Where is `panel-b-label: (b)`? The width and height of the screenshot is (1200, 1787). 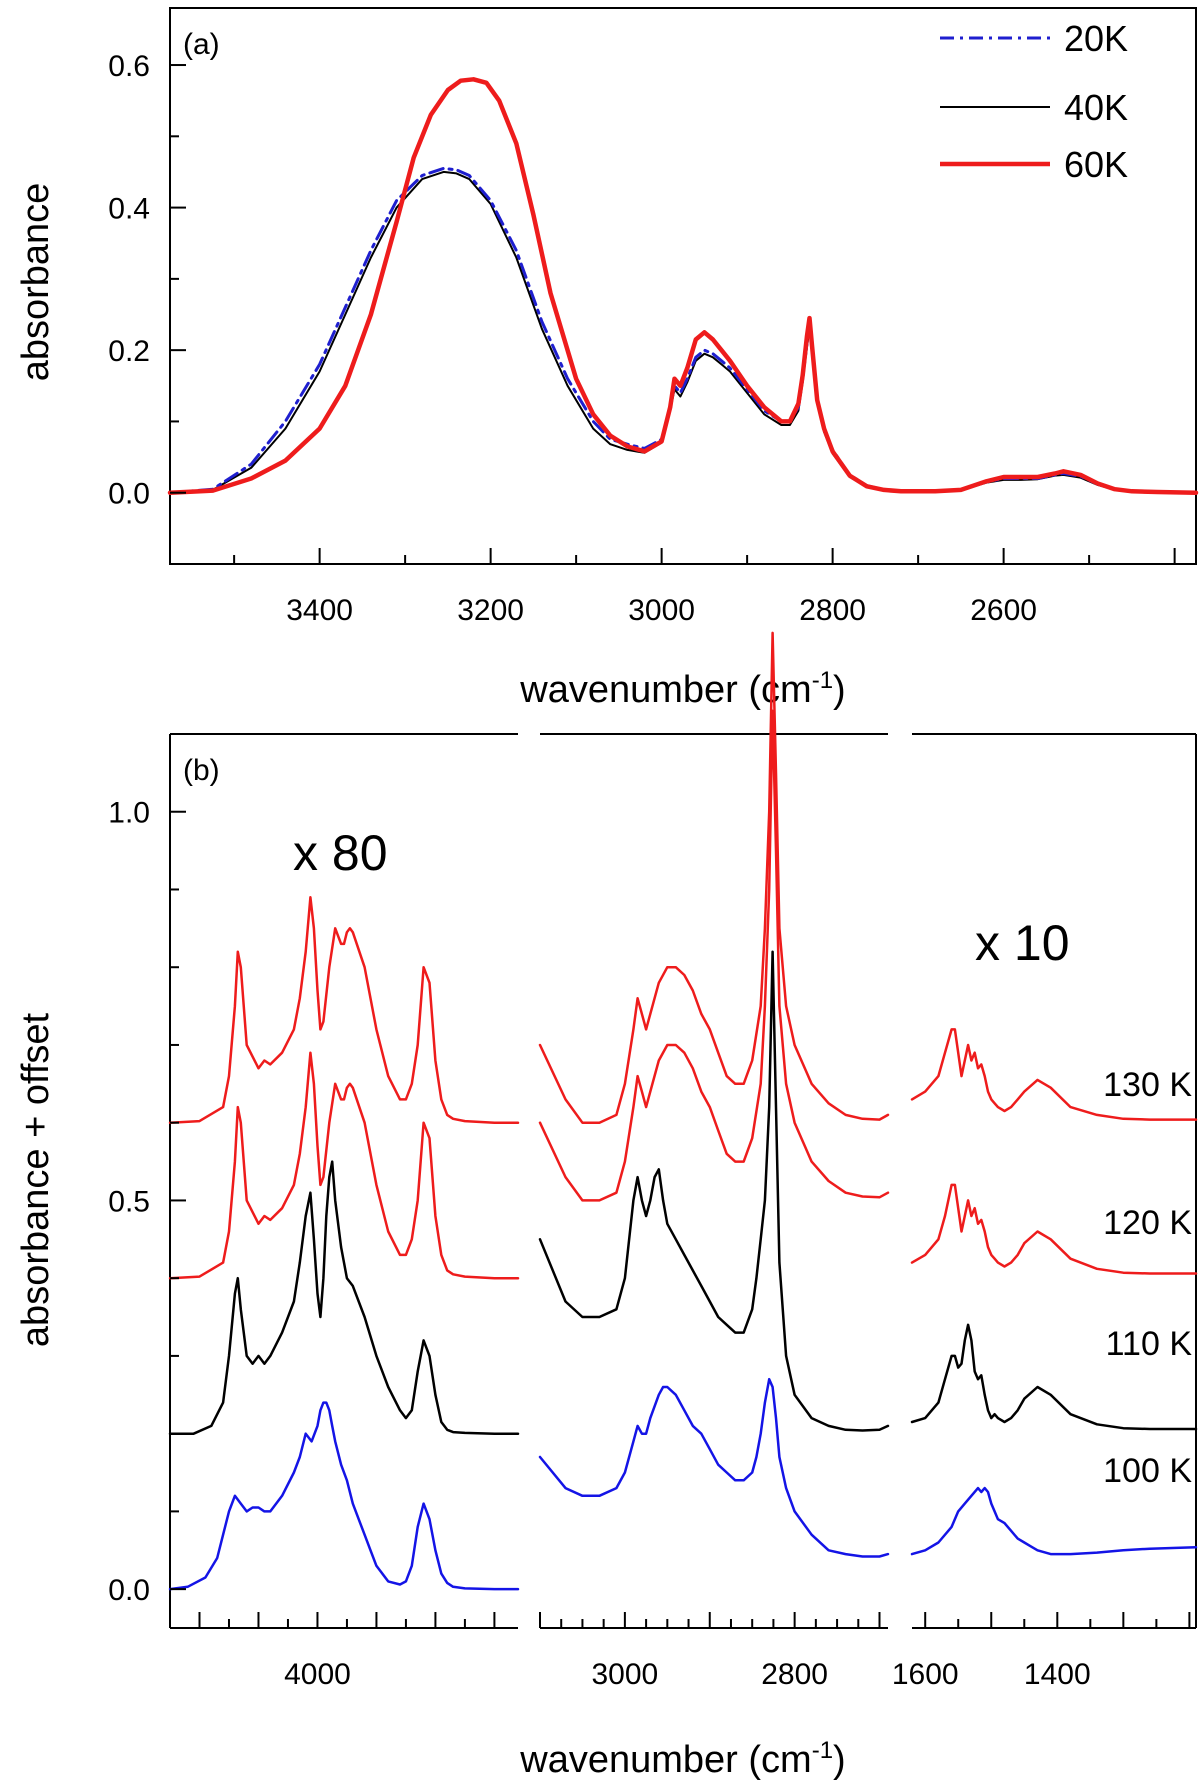
panel-b-label: (b) is located at coordinates (201, 770).